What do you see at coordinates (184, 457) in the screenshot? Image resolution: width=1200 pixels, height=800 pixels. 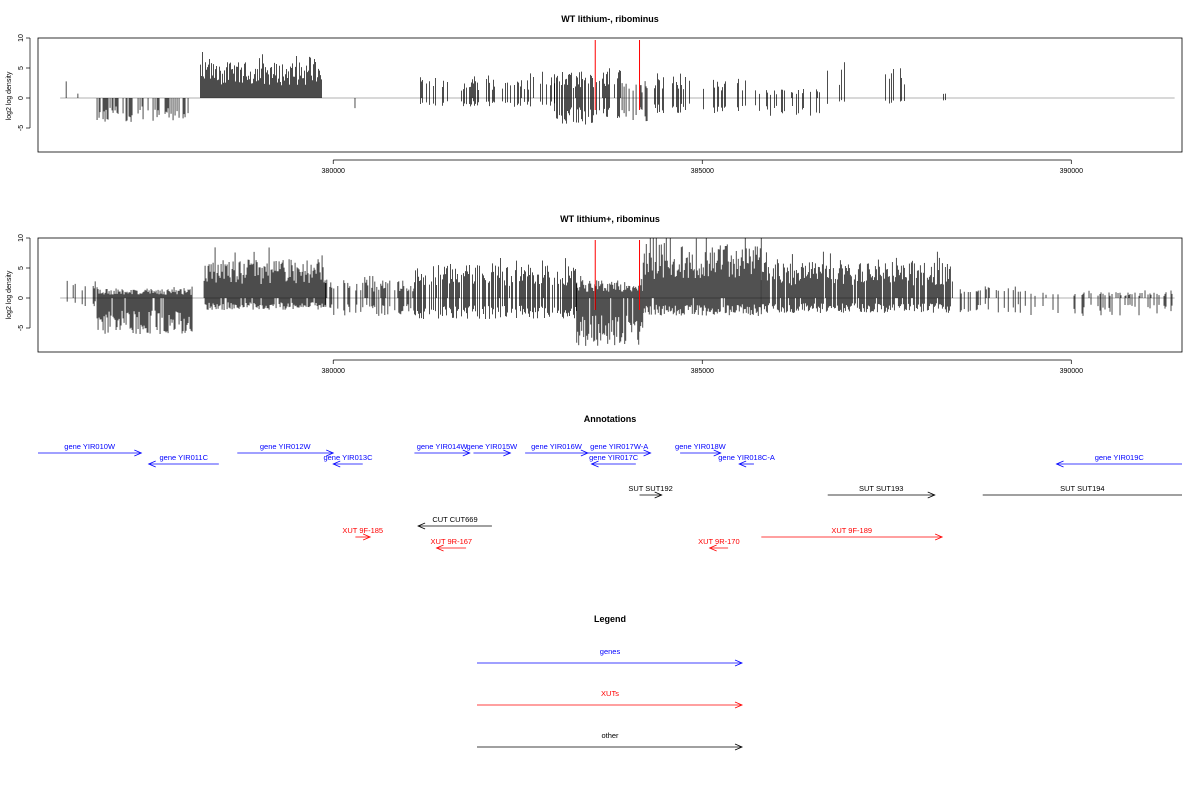 I see `feature-label: gene YIR011C` at bounding box center [184, 457].